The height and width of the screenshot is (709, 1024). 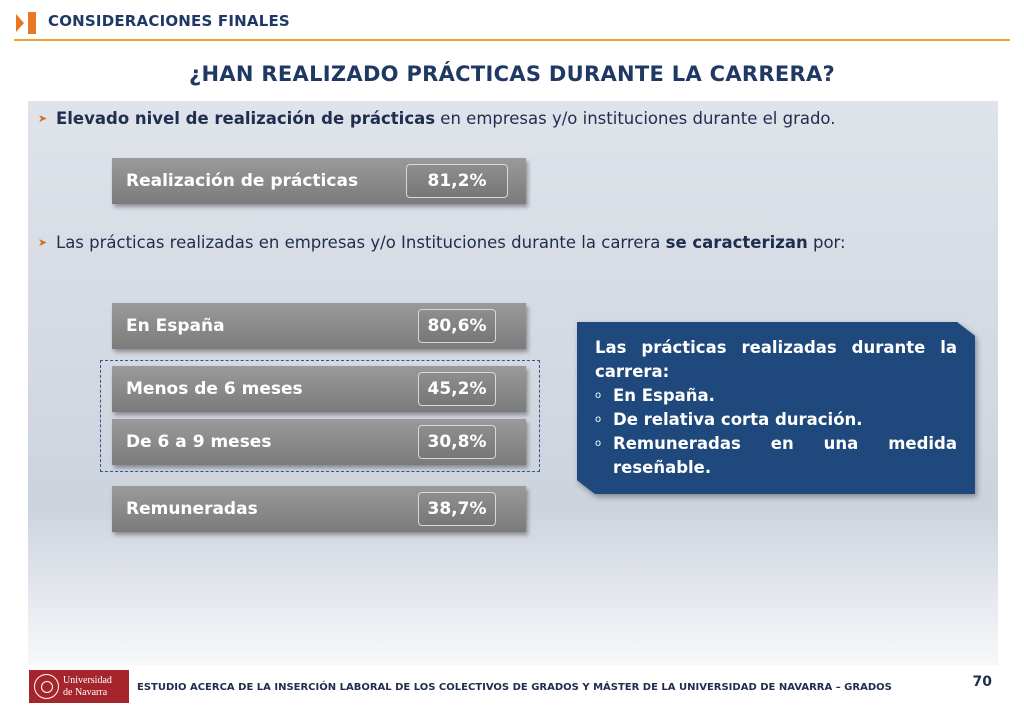 I want to click on university-seal-icon, so click(x=46, y=686).